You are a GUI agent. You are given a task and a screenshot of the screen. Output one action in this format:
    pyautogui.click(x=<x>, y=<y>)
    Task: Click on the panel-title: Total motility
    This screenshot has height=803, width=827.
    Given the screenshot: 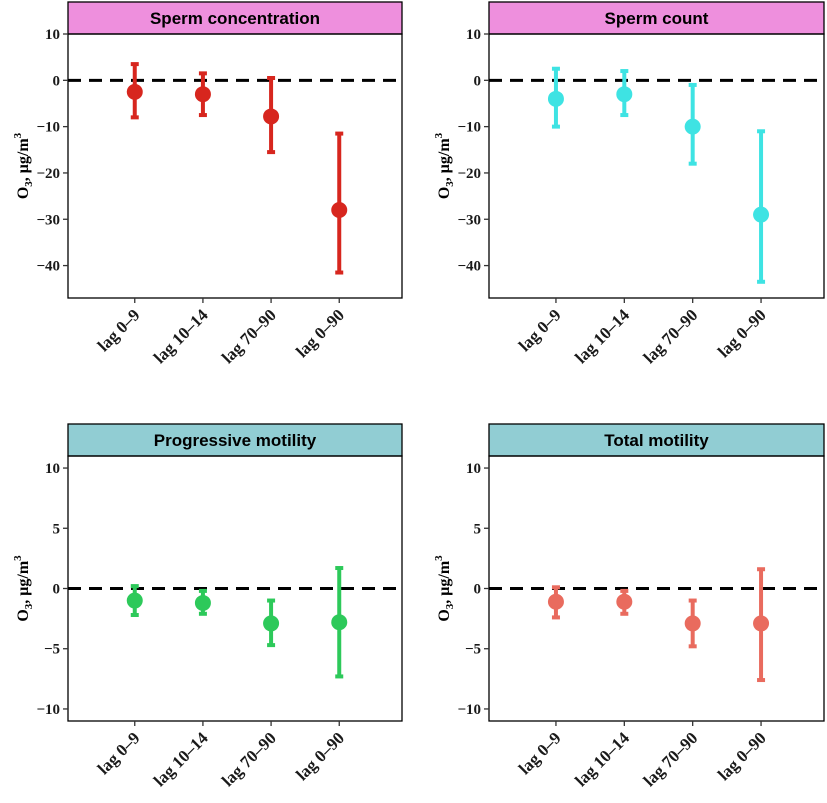 What is the action you would take?
    pyautogui.click(x=656, y=440)
    